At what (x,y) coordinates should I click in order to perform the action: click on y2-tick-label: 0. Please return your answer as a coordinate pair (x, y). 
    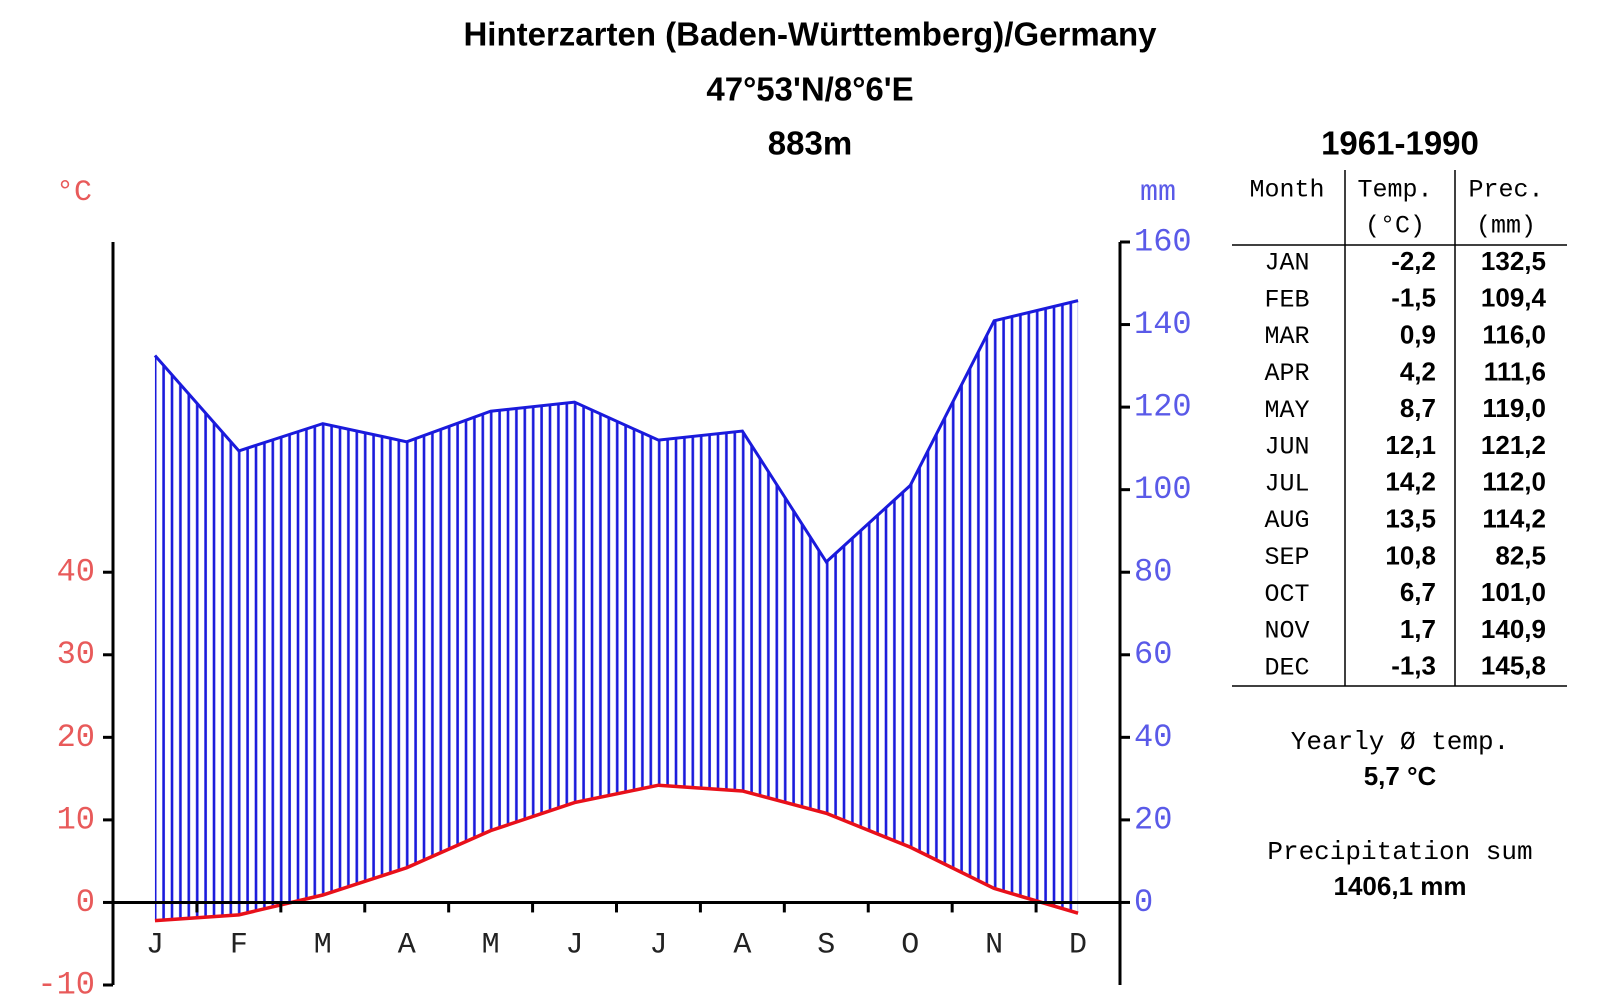
    Looking at the image, I should click on (1143, 902).